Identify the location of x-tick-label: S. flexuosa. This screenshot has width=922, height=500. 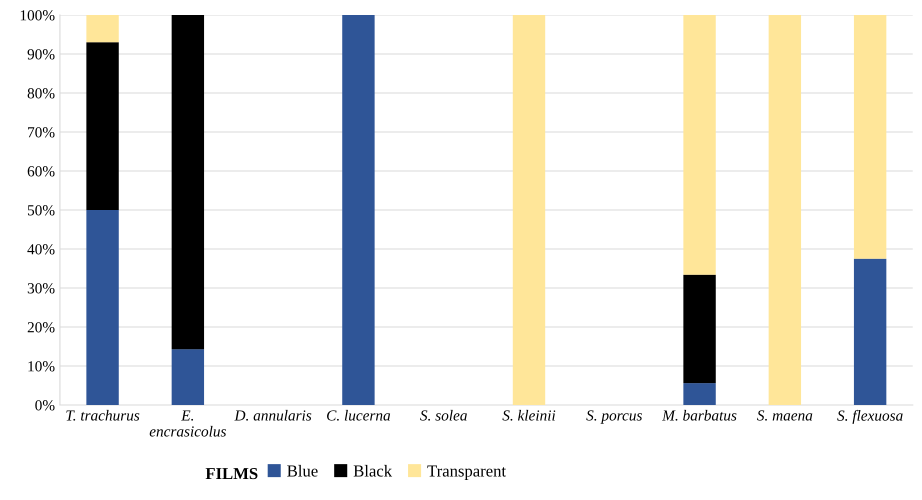
(870, 417).